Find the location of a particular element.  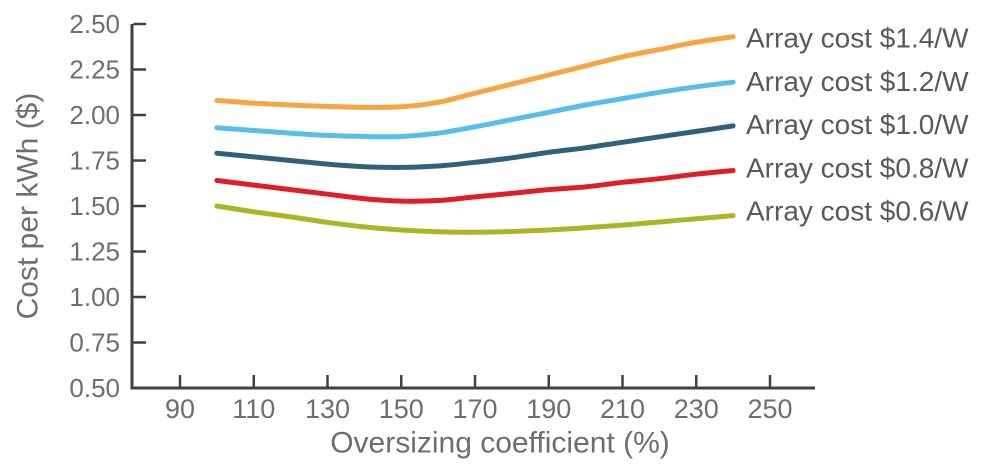

y-tick-label: 2.50 is located at coordinates (94, 24).